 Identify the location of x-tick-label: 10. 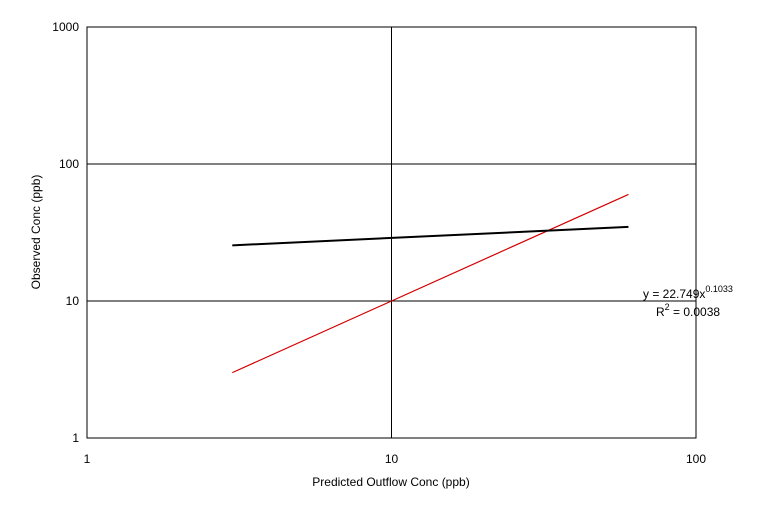
(392, 459).